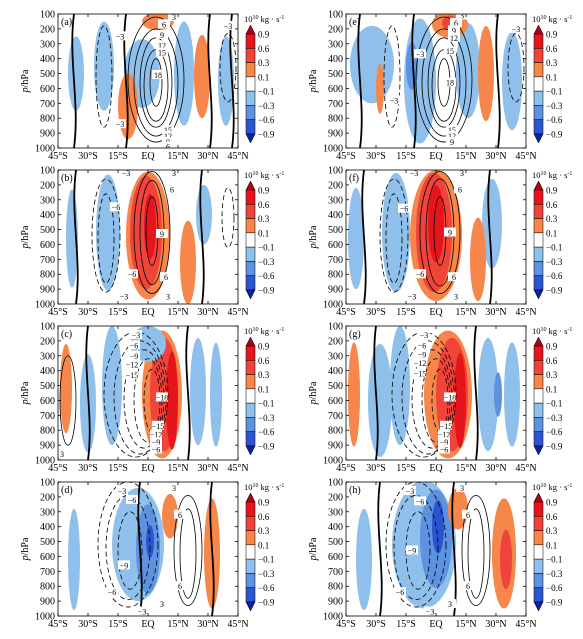 This screenshot has width=583, height=639. I want to click on panel-plot-area: −3−636−96−63−3, so click(436, 549).